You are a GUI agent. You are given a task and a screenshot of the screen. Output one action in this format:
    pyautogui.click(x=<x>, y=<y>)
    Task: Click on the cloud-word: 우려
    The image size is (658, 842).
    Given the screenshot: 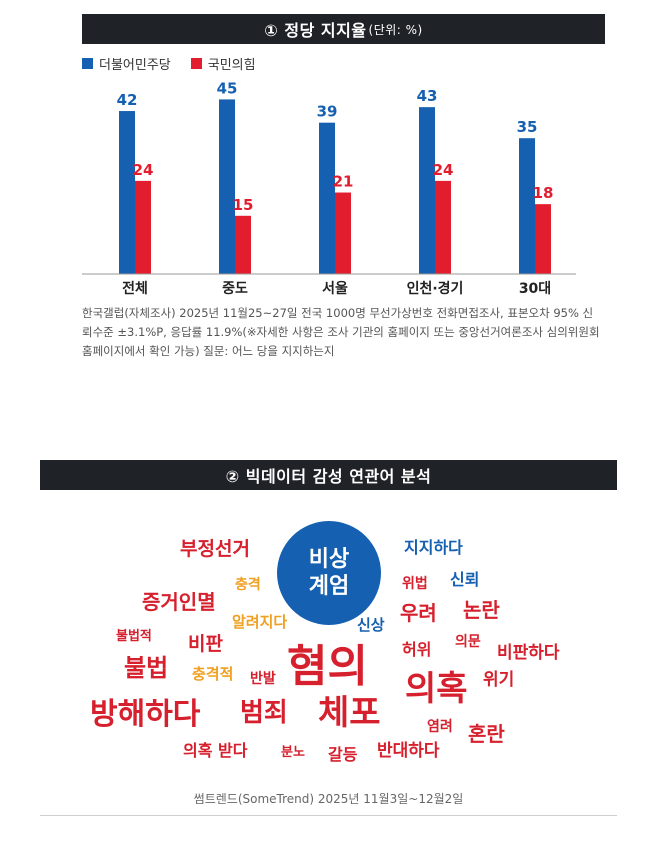 What is the action you would take?
    pyautogui.click(x=418, y=613)
    